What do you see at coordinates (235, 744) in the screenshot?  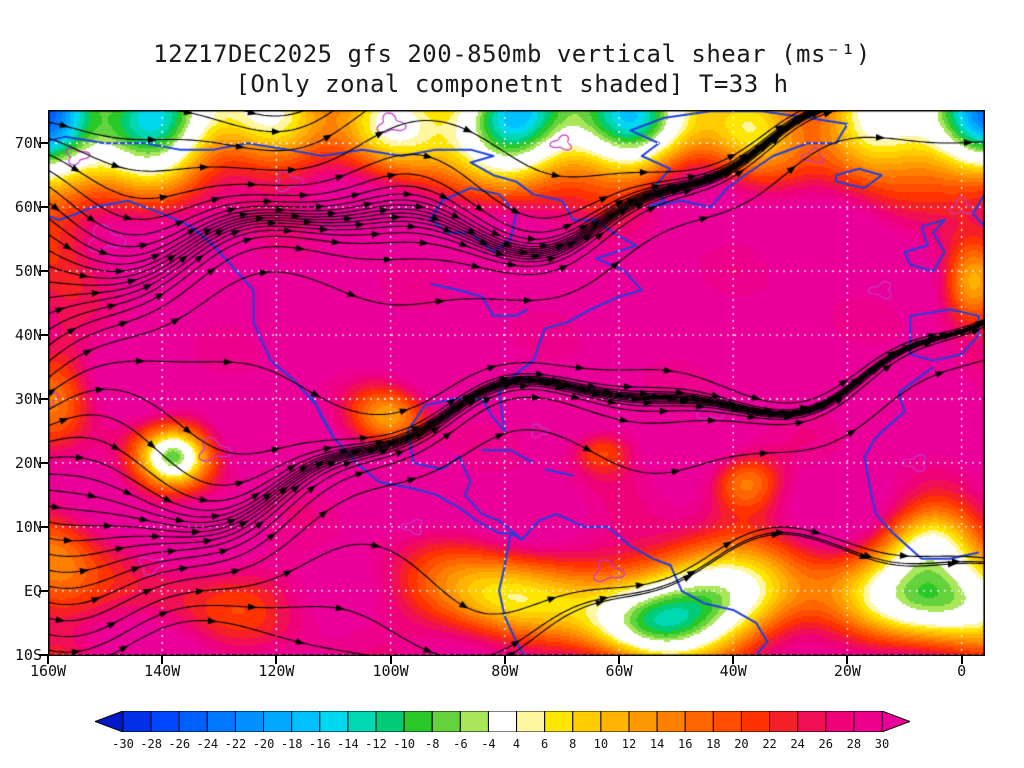 I see `colorbar-tick-label: -22` at bounding box center [235, 744].